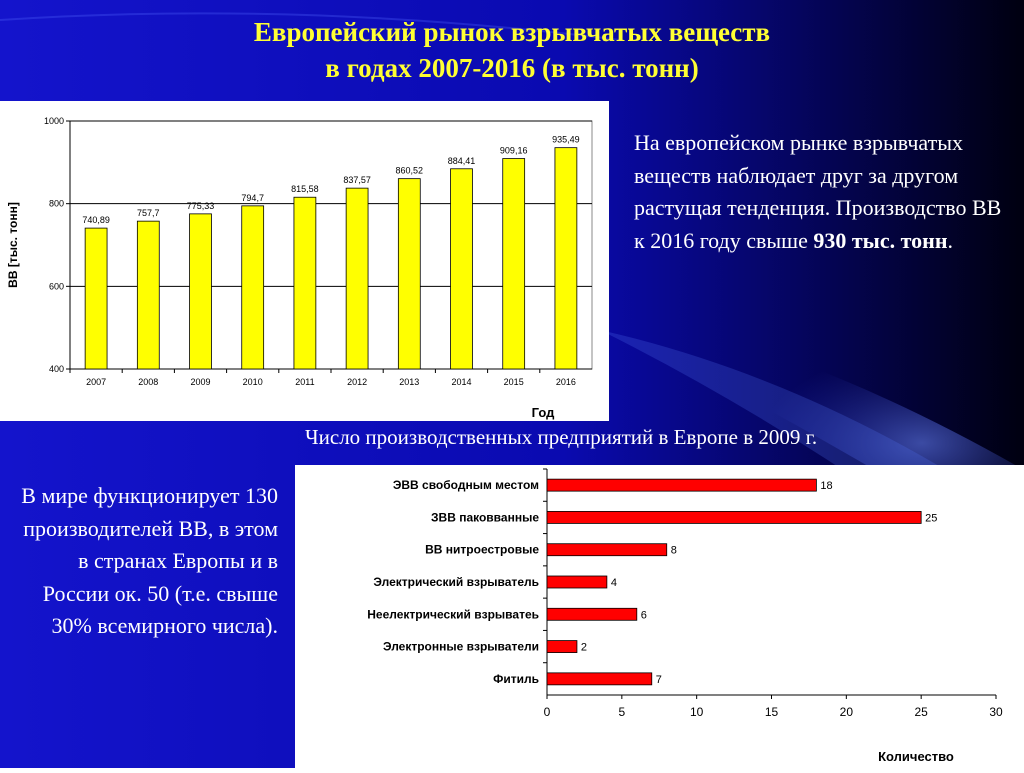  What do you see at coordinates (148, 382) in the screenshot?
I see `x-tick-label: 2008` at bounding box center [148, 382].